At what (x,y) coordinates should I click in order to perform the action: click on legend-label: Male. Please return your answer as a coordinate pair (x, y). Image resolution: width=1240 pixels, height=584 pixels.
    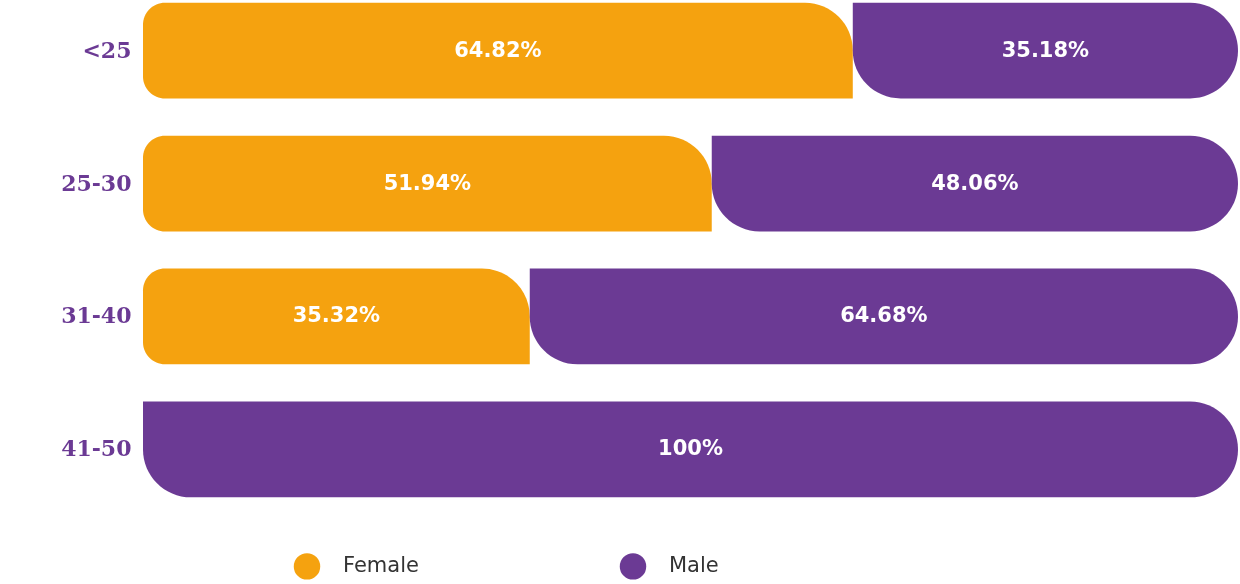
    Looking at the image, I should click on (694, 565).